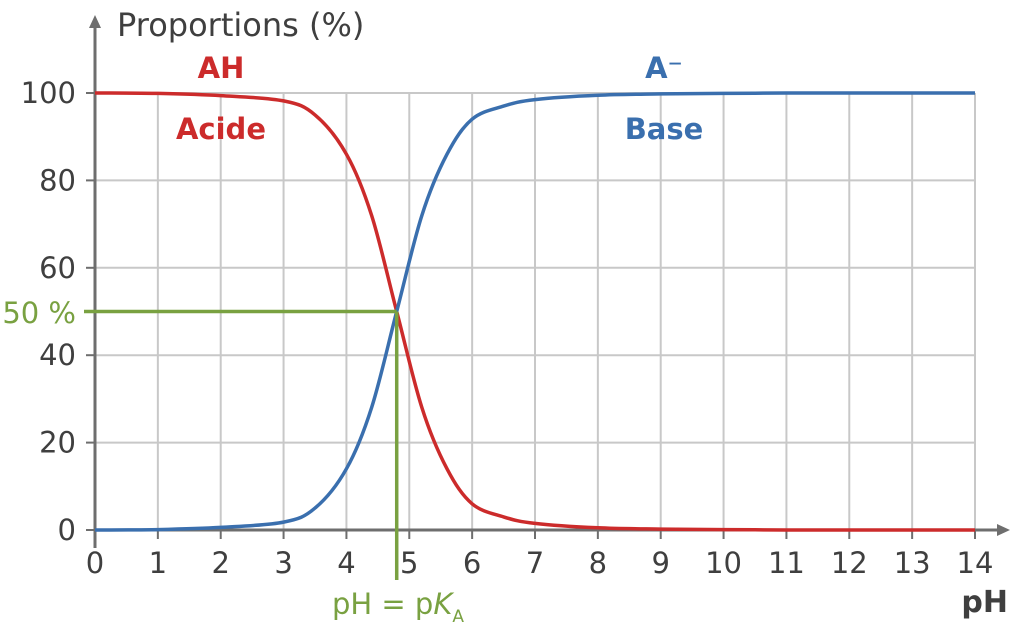 This screenshot has height=630, width=1012. Describe the element at coordinates (220, 563) in the screenshot. I see `x-tick-label: 2` at that location.